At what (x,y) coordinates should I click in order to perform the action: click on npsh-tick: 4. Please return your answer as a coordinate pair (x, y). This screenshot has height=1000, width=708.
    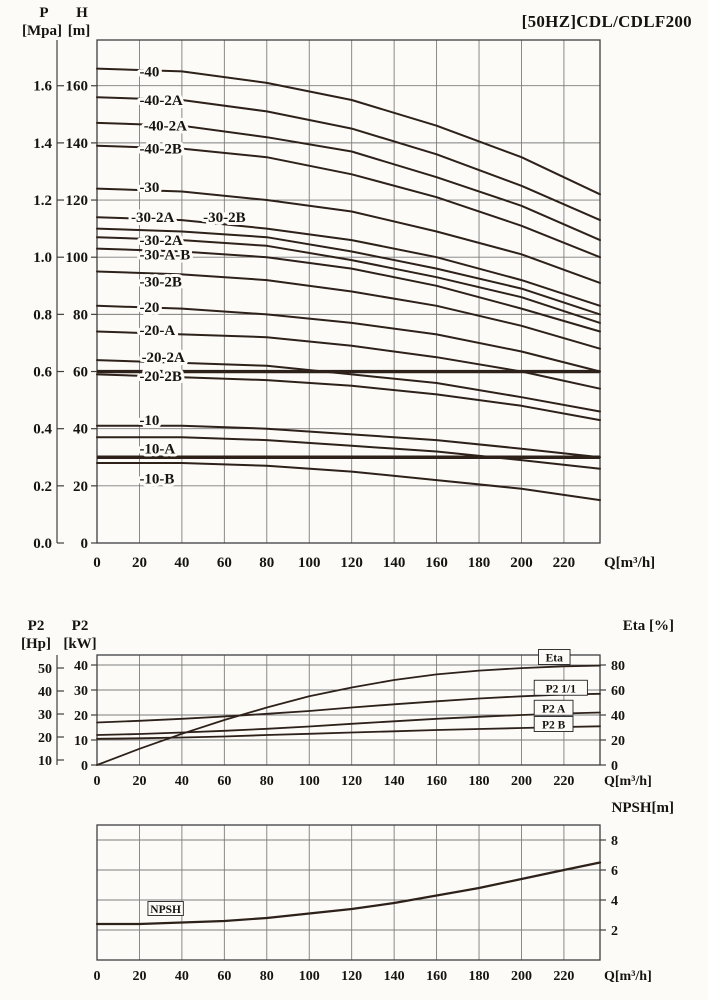
    Looking at the image, I should click on (614, 901).